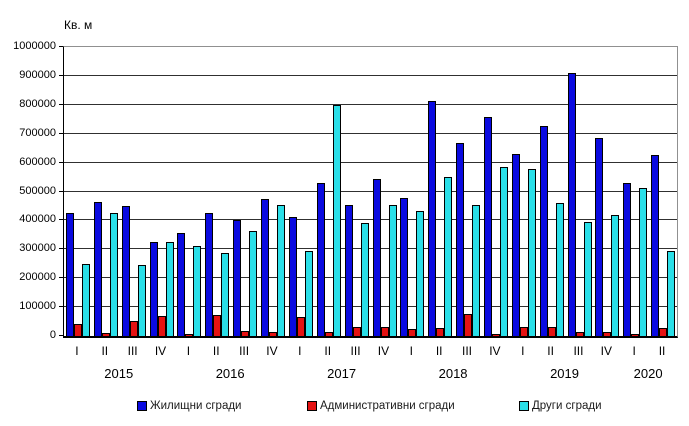 The height and width of the screenshot is (426, 689). I want to click on y-axis-tick-label: 800000, so click(37, 103).